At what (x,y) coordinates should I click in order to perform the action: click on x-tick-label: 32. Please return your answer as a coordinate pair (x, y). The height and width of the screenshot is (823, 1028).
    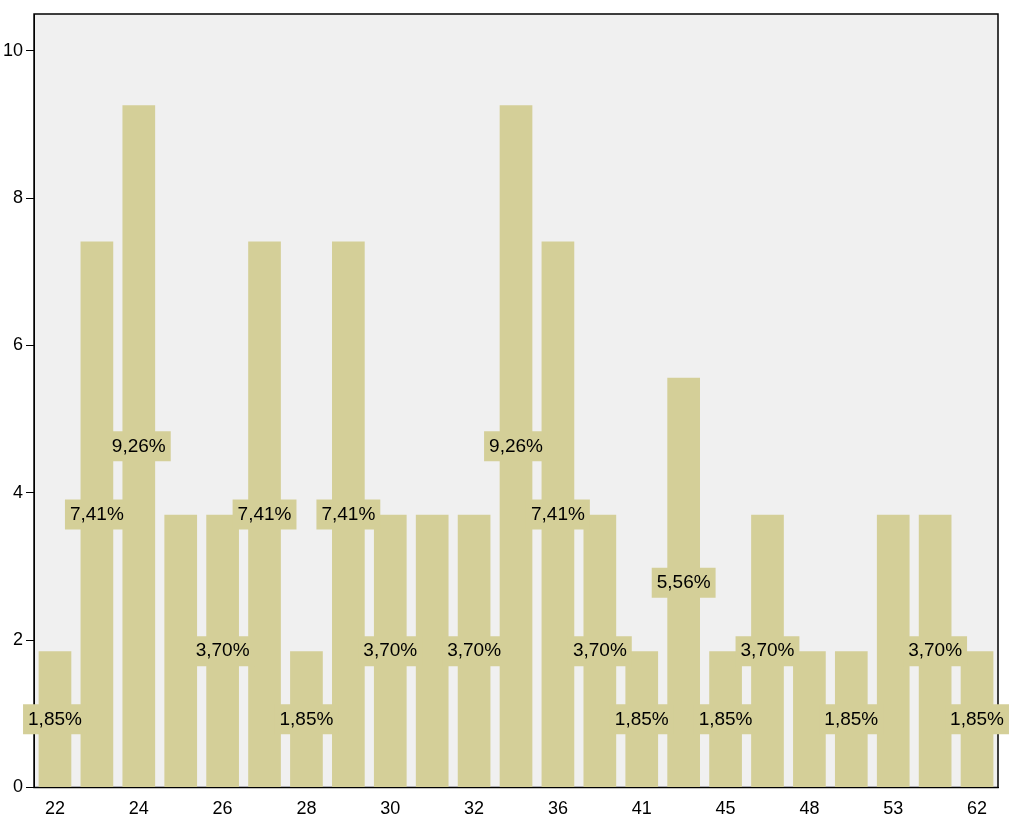
    Looking at the image, I should click on (474, 808).